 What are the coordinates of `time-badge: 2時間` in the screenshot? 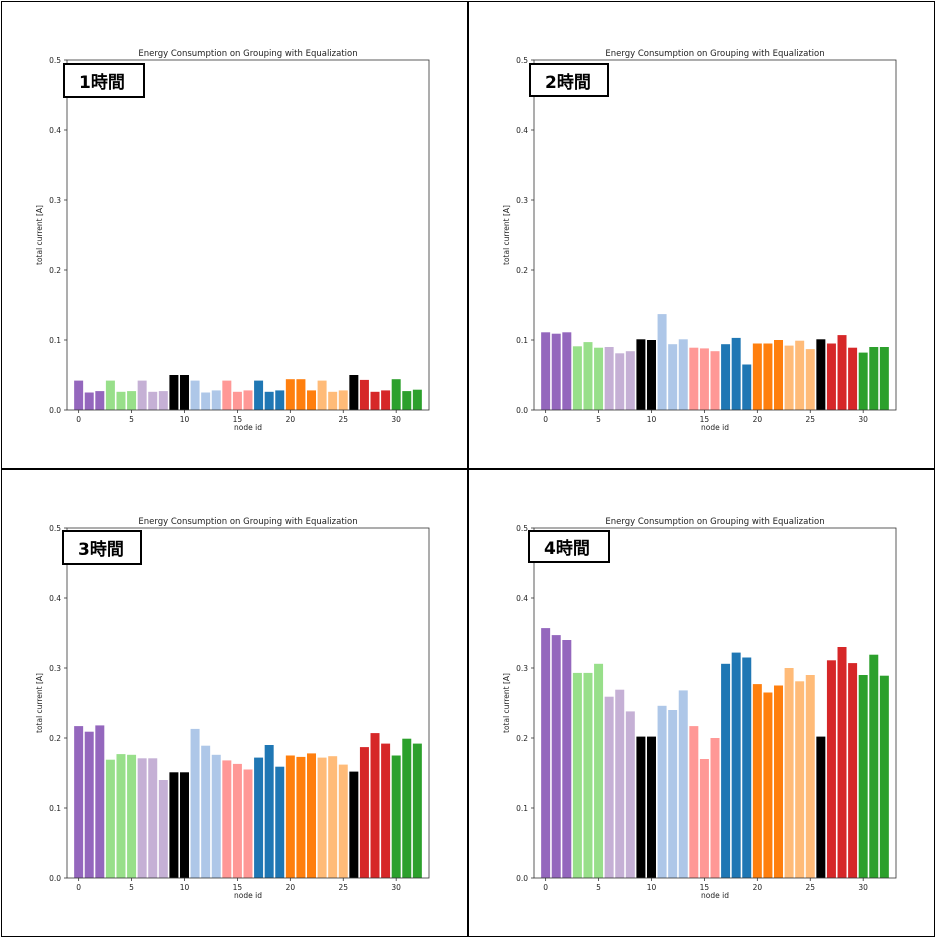 It's located at (569, 80).